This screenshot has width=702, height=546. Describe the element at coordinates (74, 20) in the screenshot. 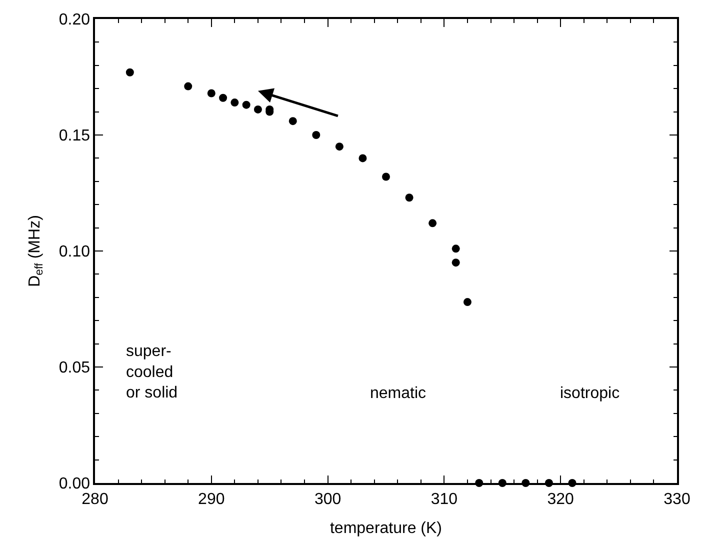

I see `y-tick-label: 0.20` at that location.